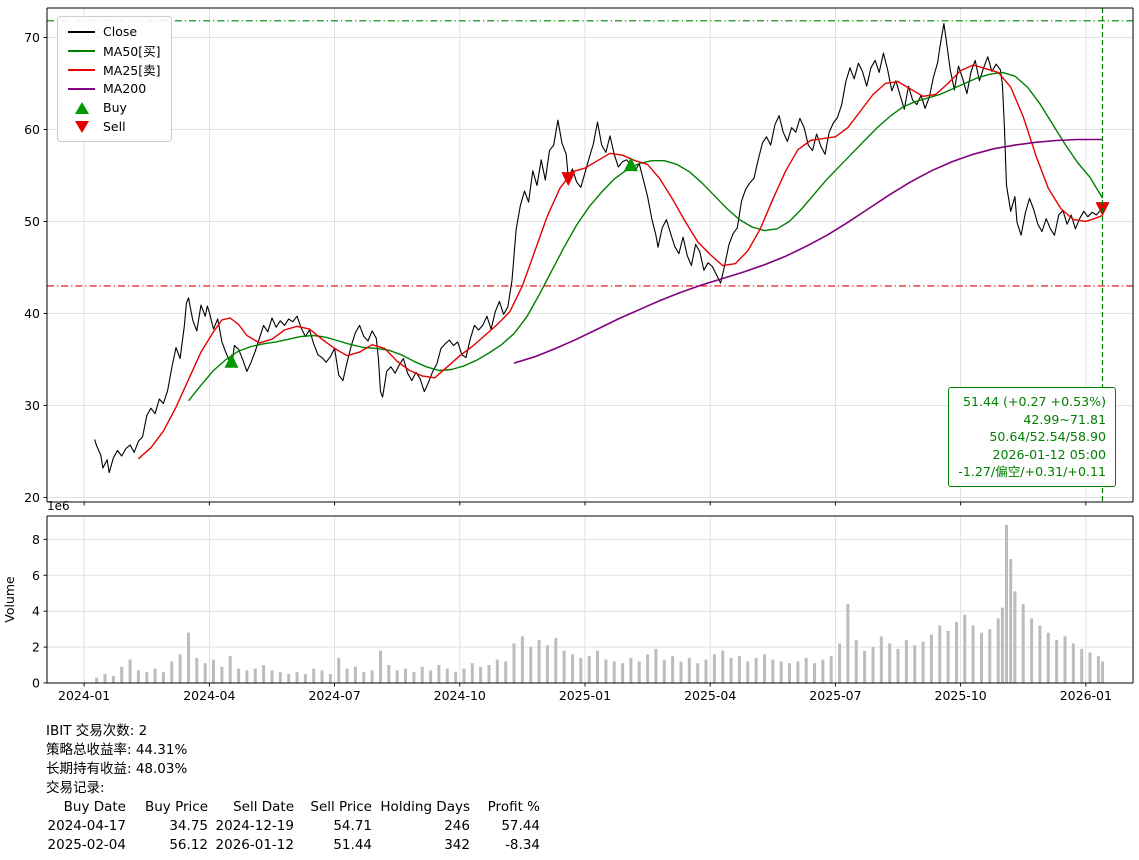 This screenshot has height=860, width=1139. I want to click on legend-item-Close: Close, so click(114, 31).